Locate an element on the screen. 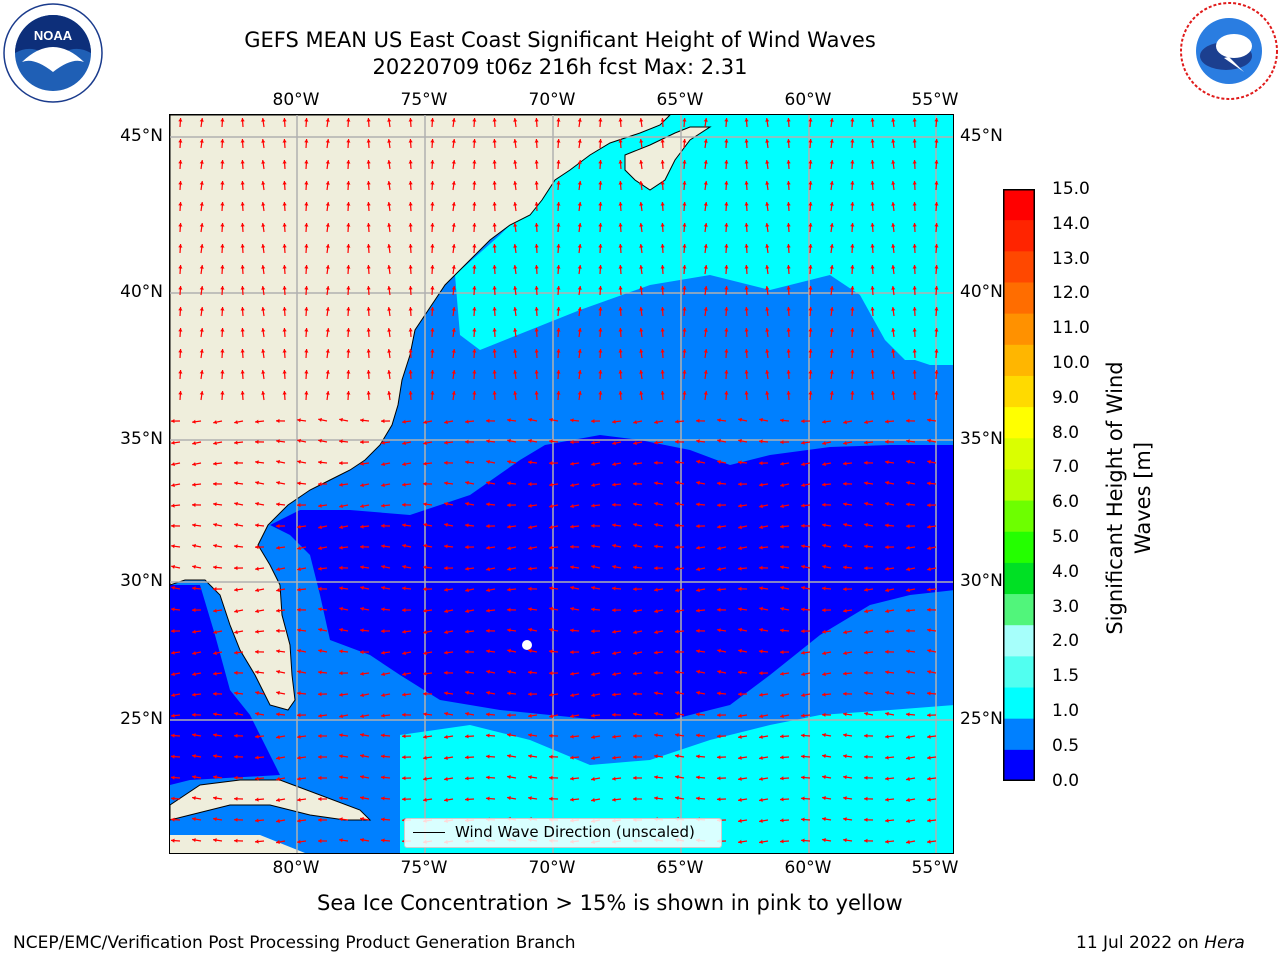 The image size is (1280, 960). colorbar-tick-label: 1.5 is located at coordinates (1066, 676).